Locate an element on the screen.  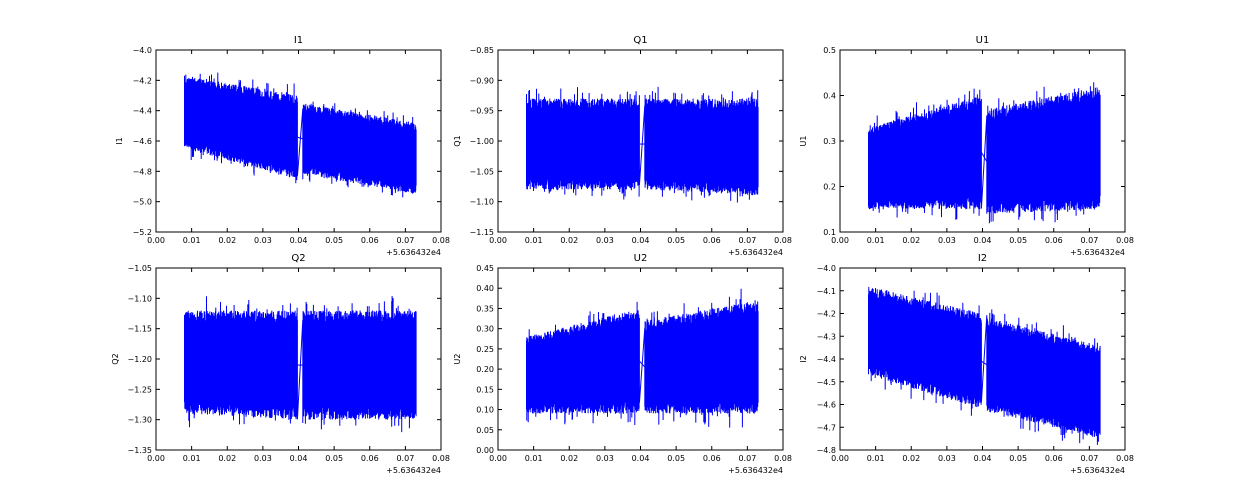
y-axis-label: I2 is located at coordinates (803, 358).